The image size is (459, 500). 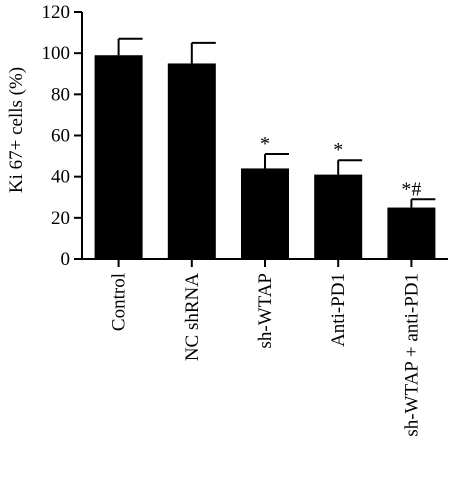 What do you see at coordinates (411, 189) in the screenshot?
I see `significance-marker: *#` at bounding box center [411, 189].